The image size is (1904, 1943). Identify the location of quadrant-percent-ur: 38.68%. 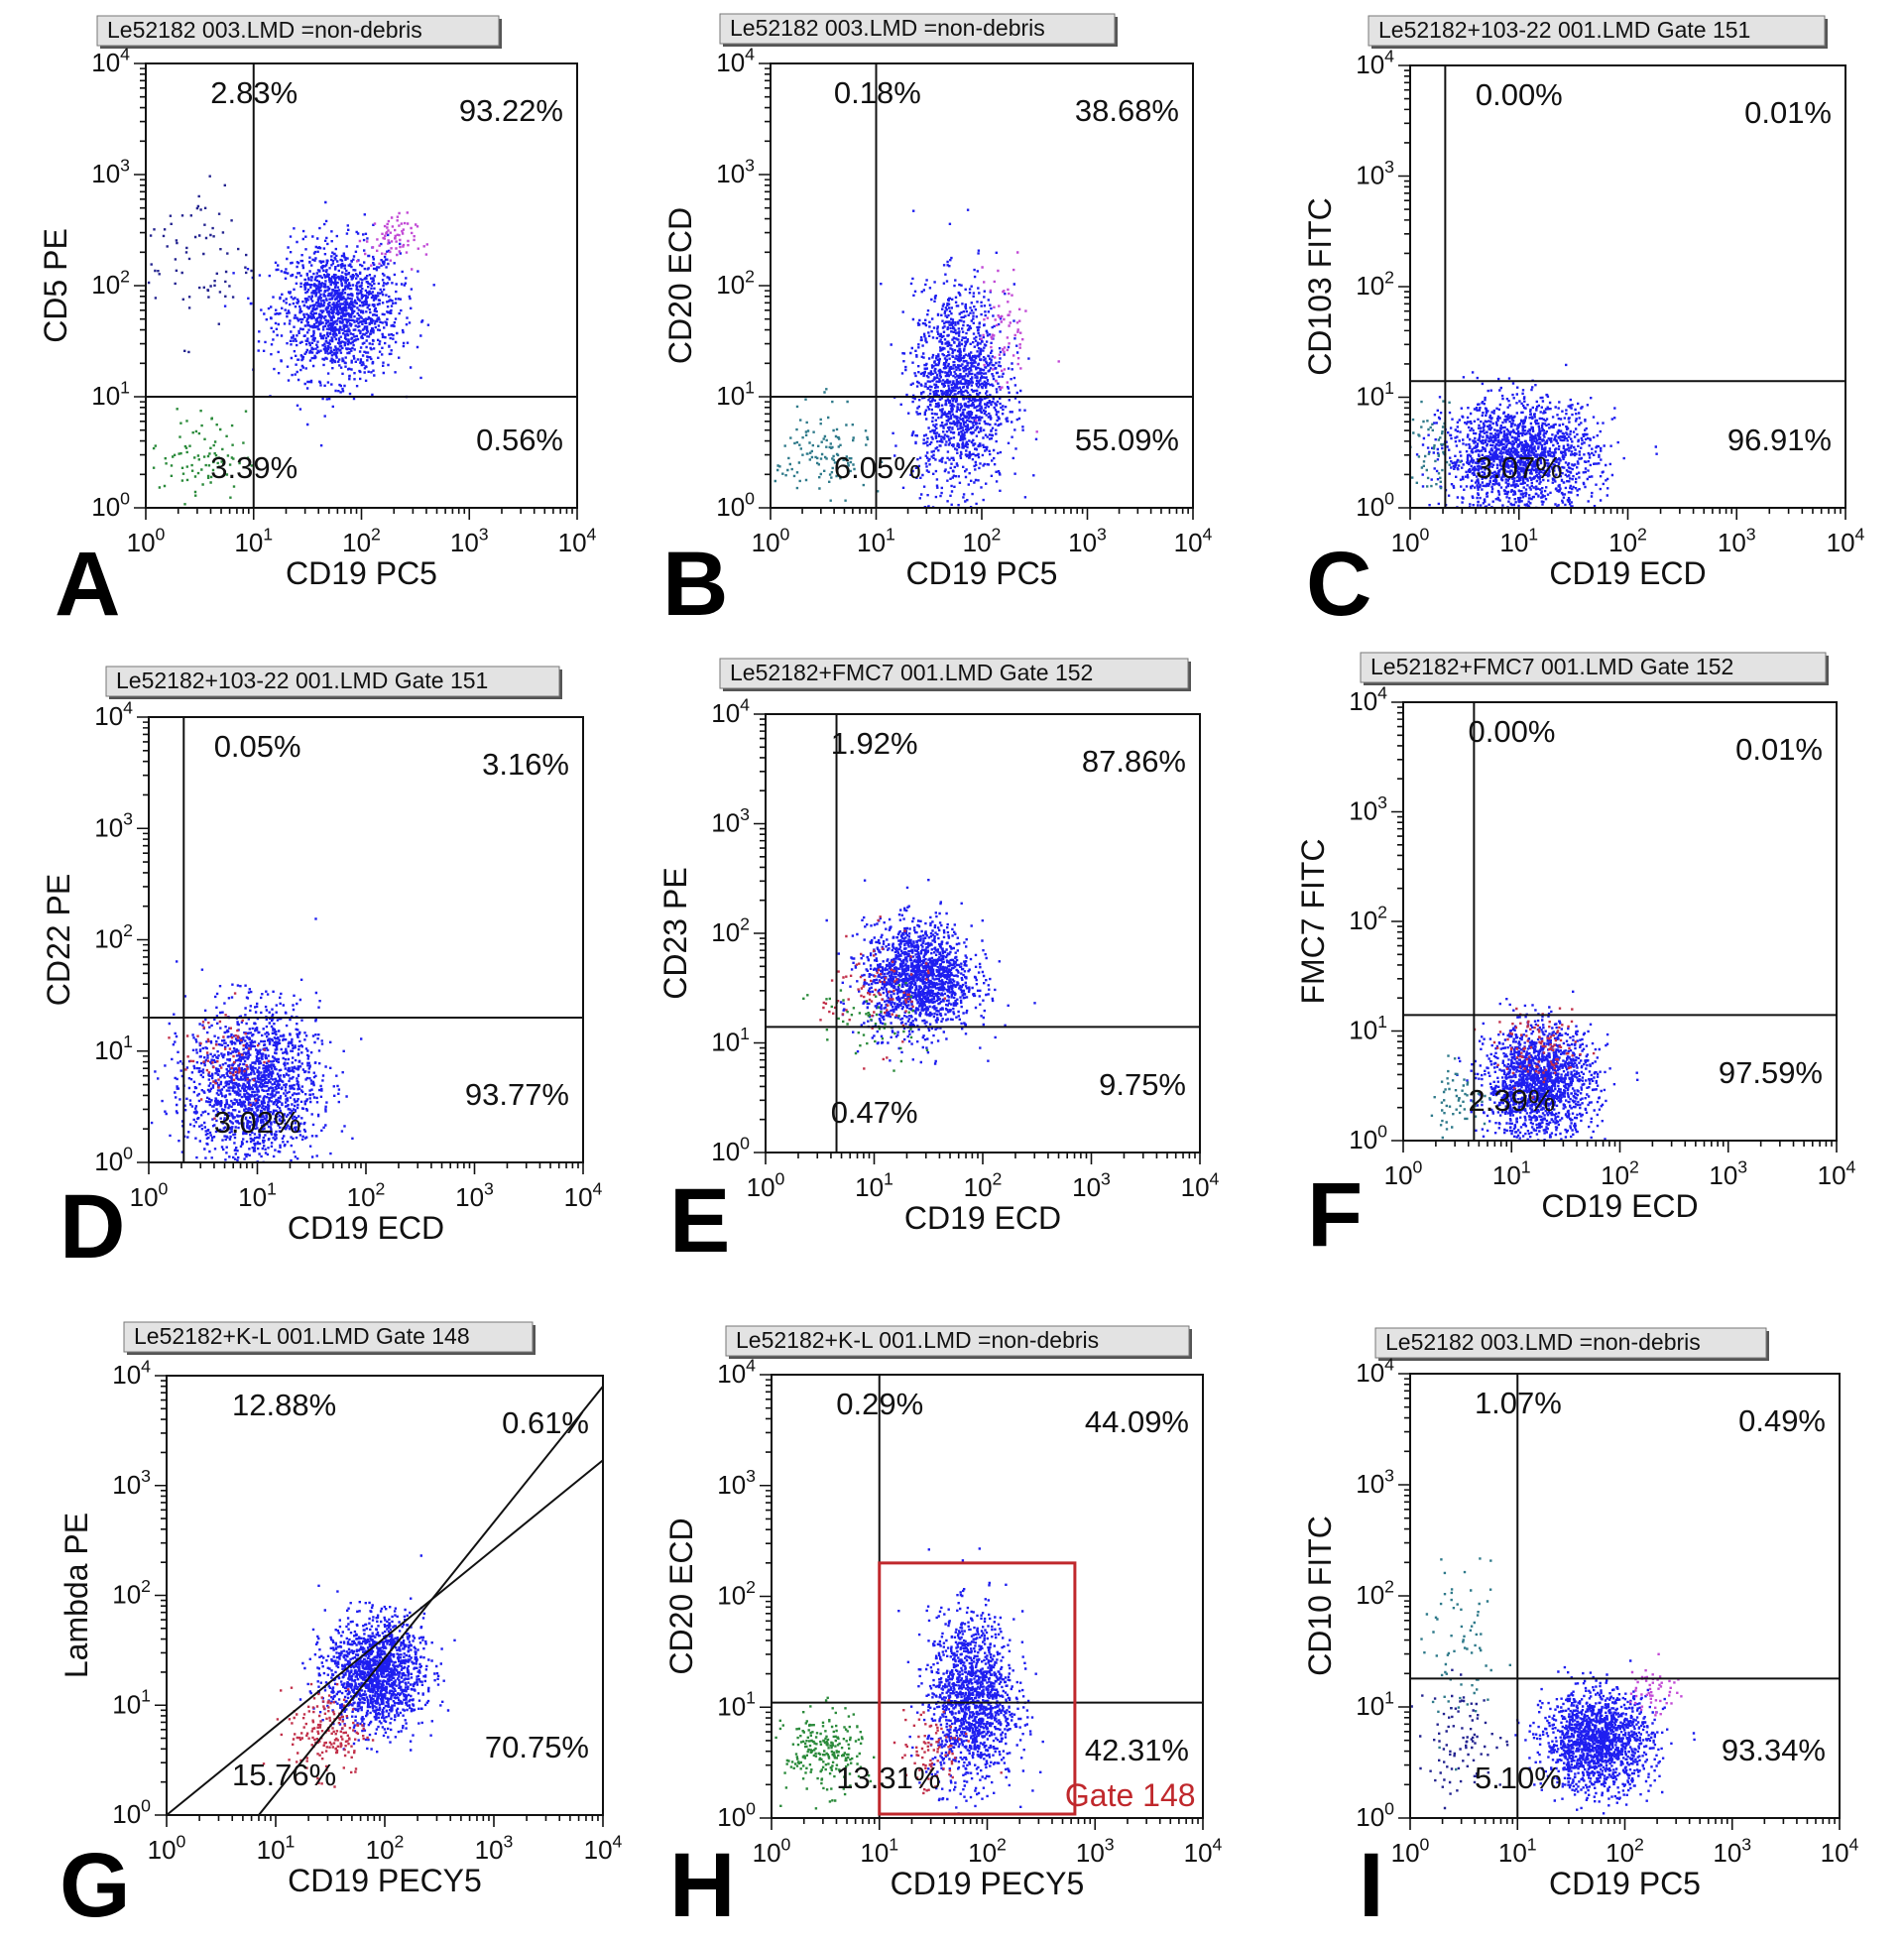
(1127, 110).